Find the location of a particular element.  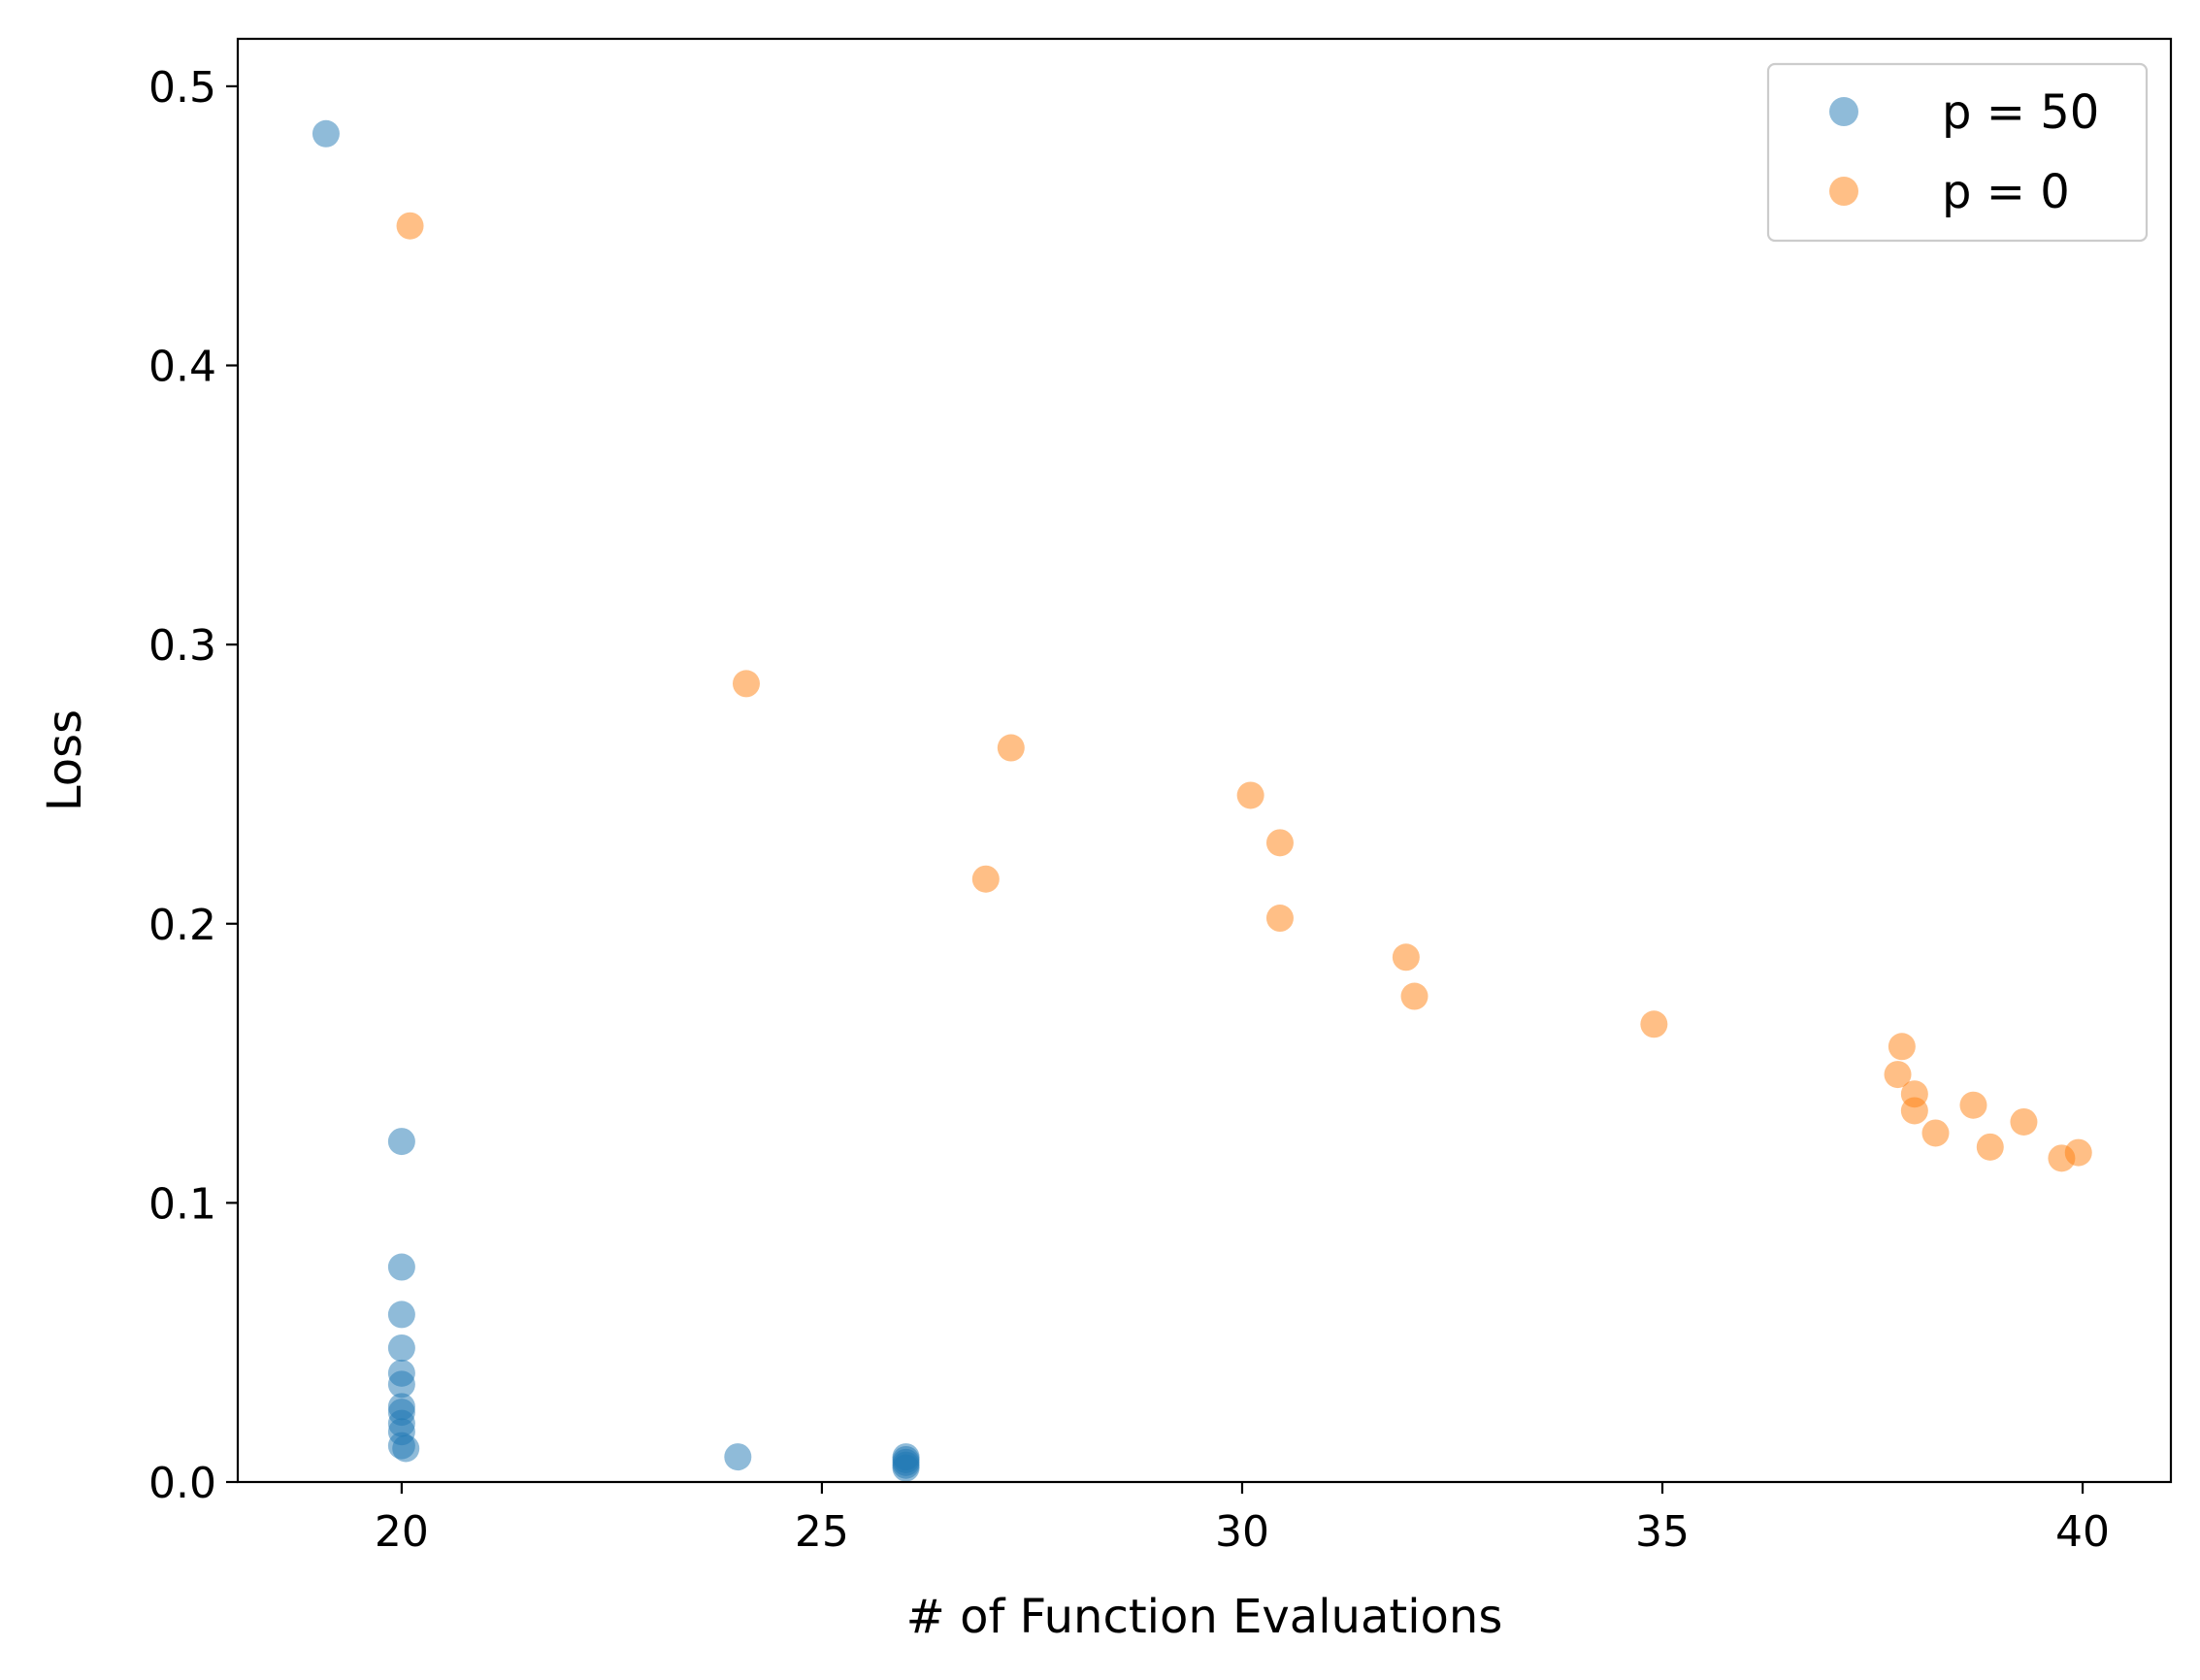

legend-box is located at coordinates (1958, 152).